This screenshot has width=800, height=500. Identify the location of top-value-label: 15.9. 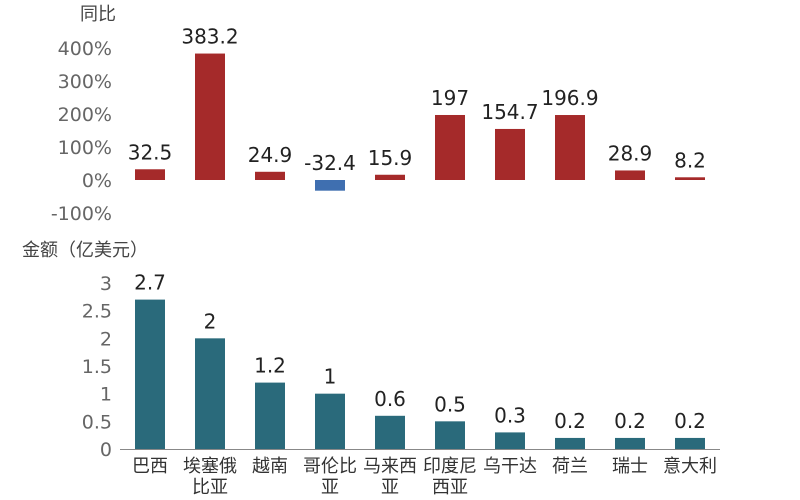
(390, 158).